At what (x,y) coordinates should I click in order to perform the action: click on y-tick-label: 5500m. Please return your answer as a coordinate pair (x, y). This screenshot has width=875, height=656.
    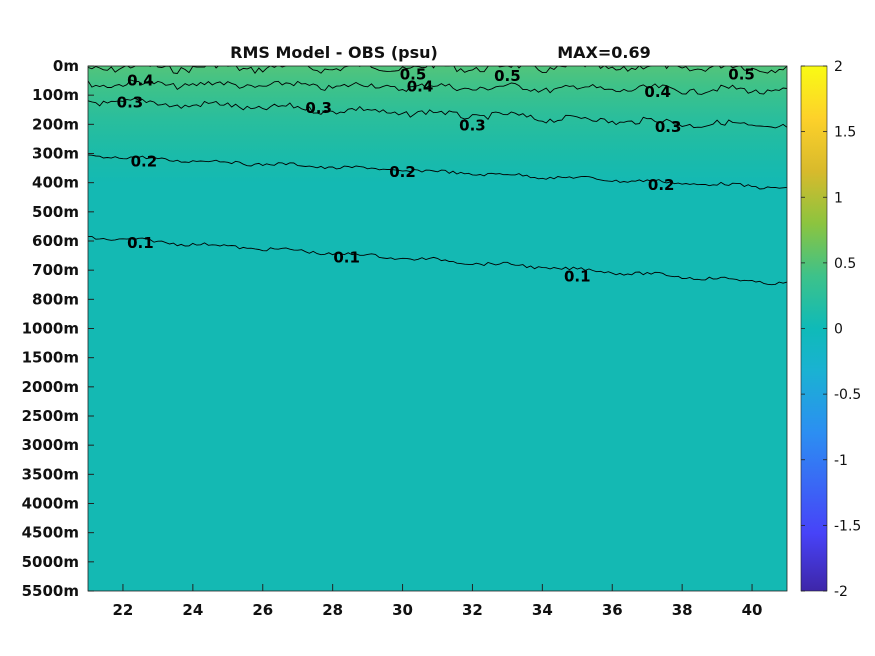
    Looking at the image, I should click on (50, 591).